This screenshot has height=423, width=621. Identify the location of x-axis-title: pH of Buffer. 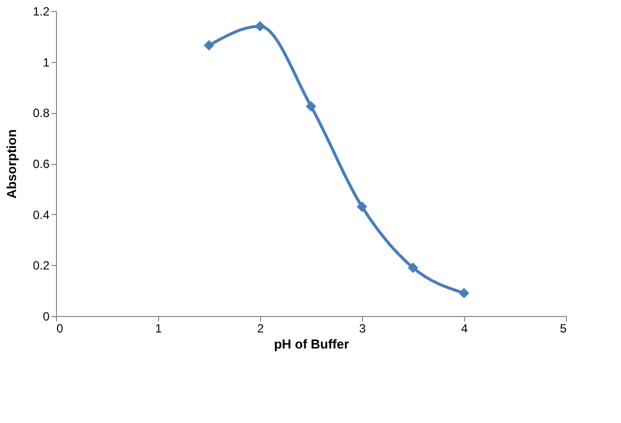
(312, 344).